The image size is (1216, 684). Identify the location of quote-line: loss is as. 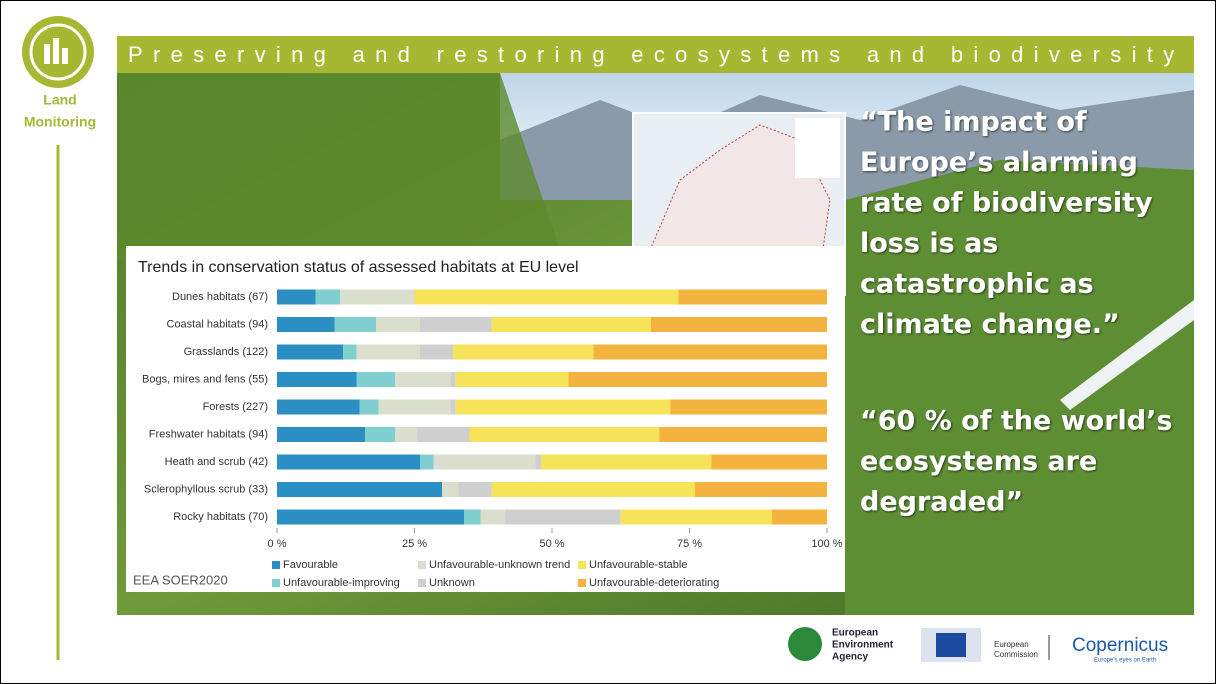
(929, 243).